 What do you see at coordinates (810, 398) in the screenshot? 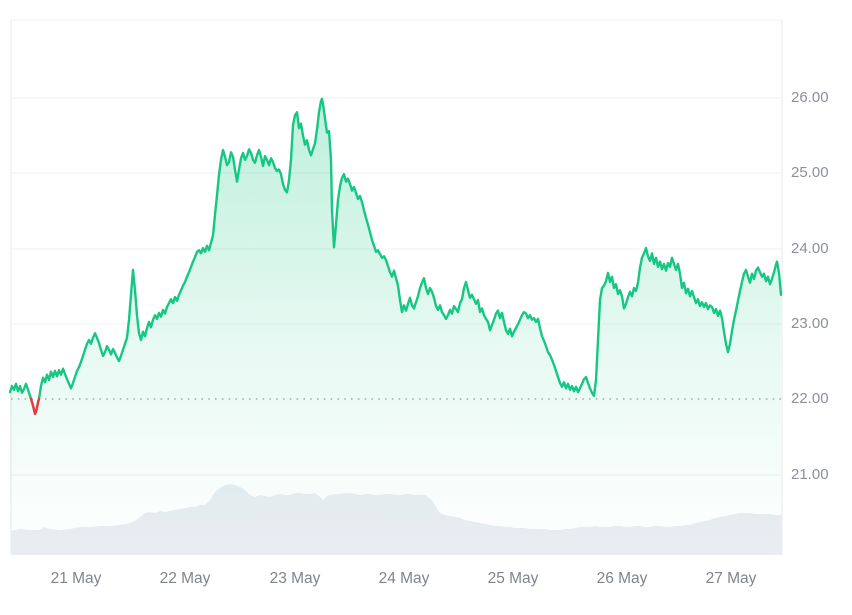
I see `y-axis-label: 22.00` at bounding box center [810, 398].